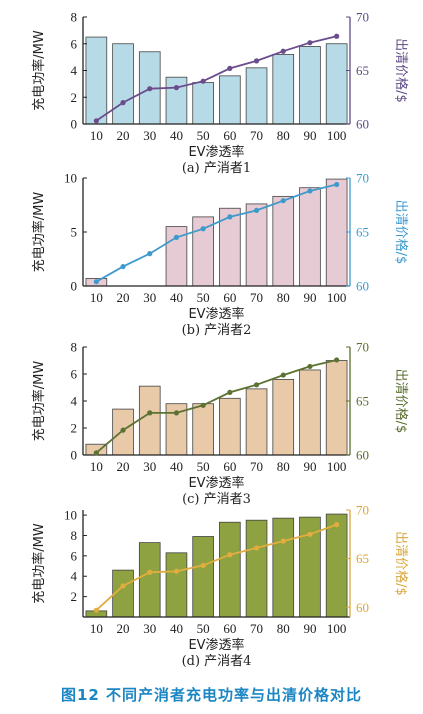  What do you see at coordinates (74, 43) in the screenshot?
I see `panel-1-ytick-label-6: 6` at bounding box center [74, 43].